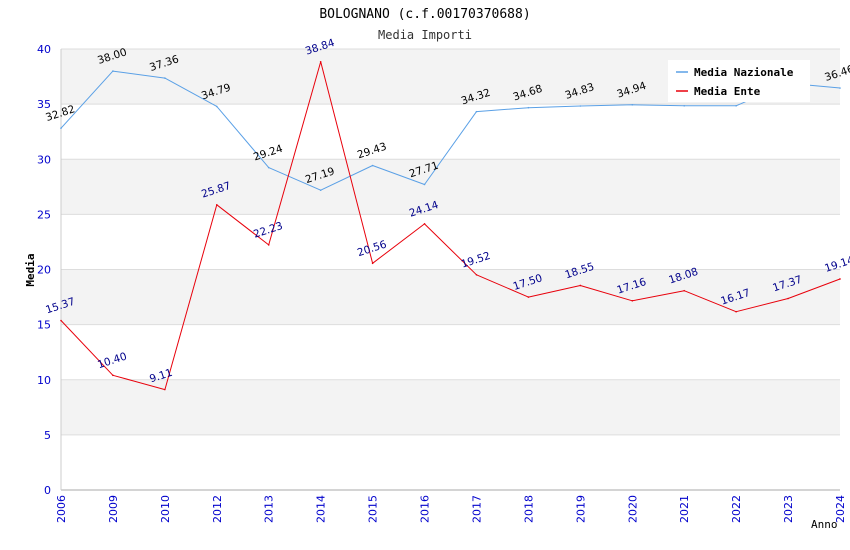 Image resolution: width=850 pixels, height=550 pixels. What do you see at coordinates (528, 509) in the screenshot?
I see `x-tick-label: 2018` at bounding box center [528, 509].